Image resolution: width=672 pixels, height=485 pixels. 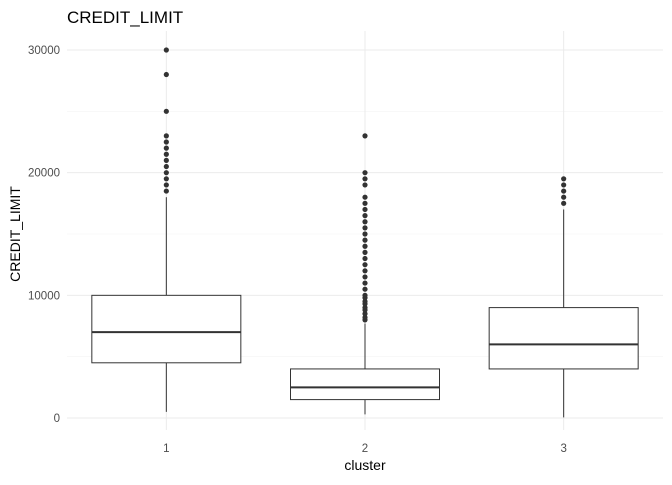 What do you see at coordinates (44, 296) in the screenshot?
I see `y-tick-label: 10000` at bounding box center [44, 296].